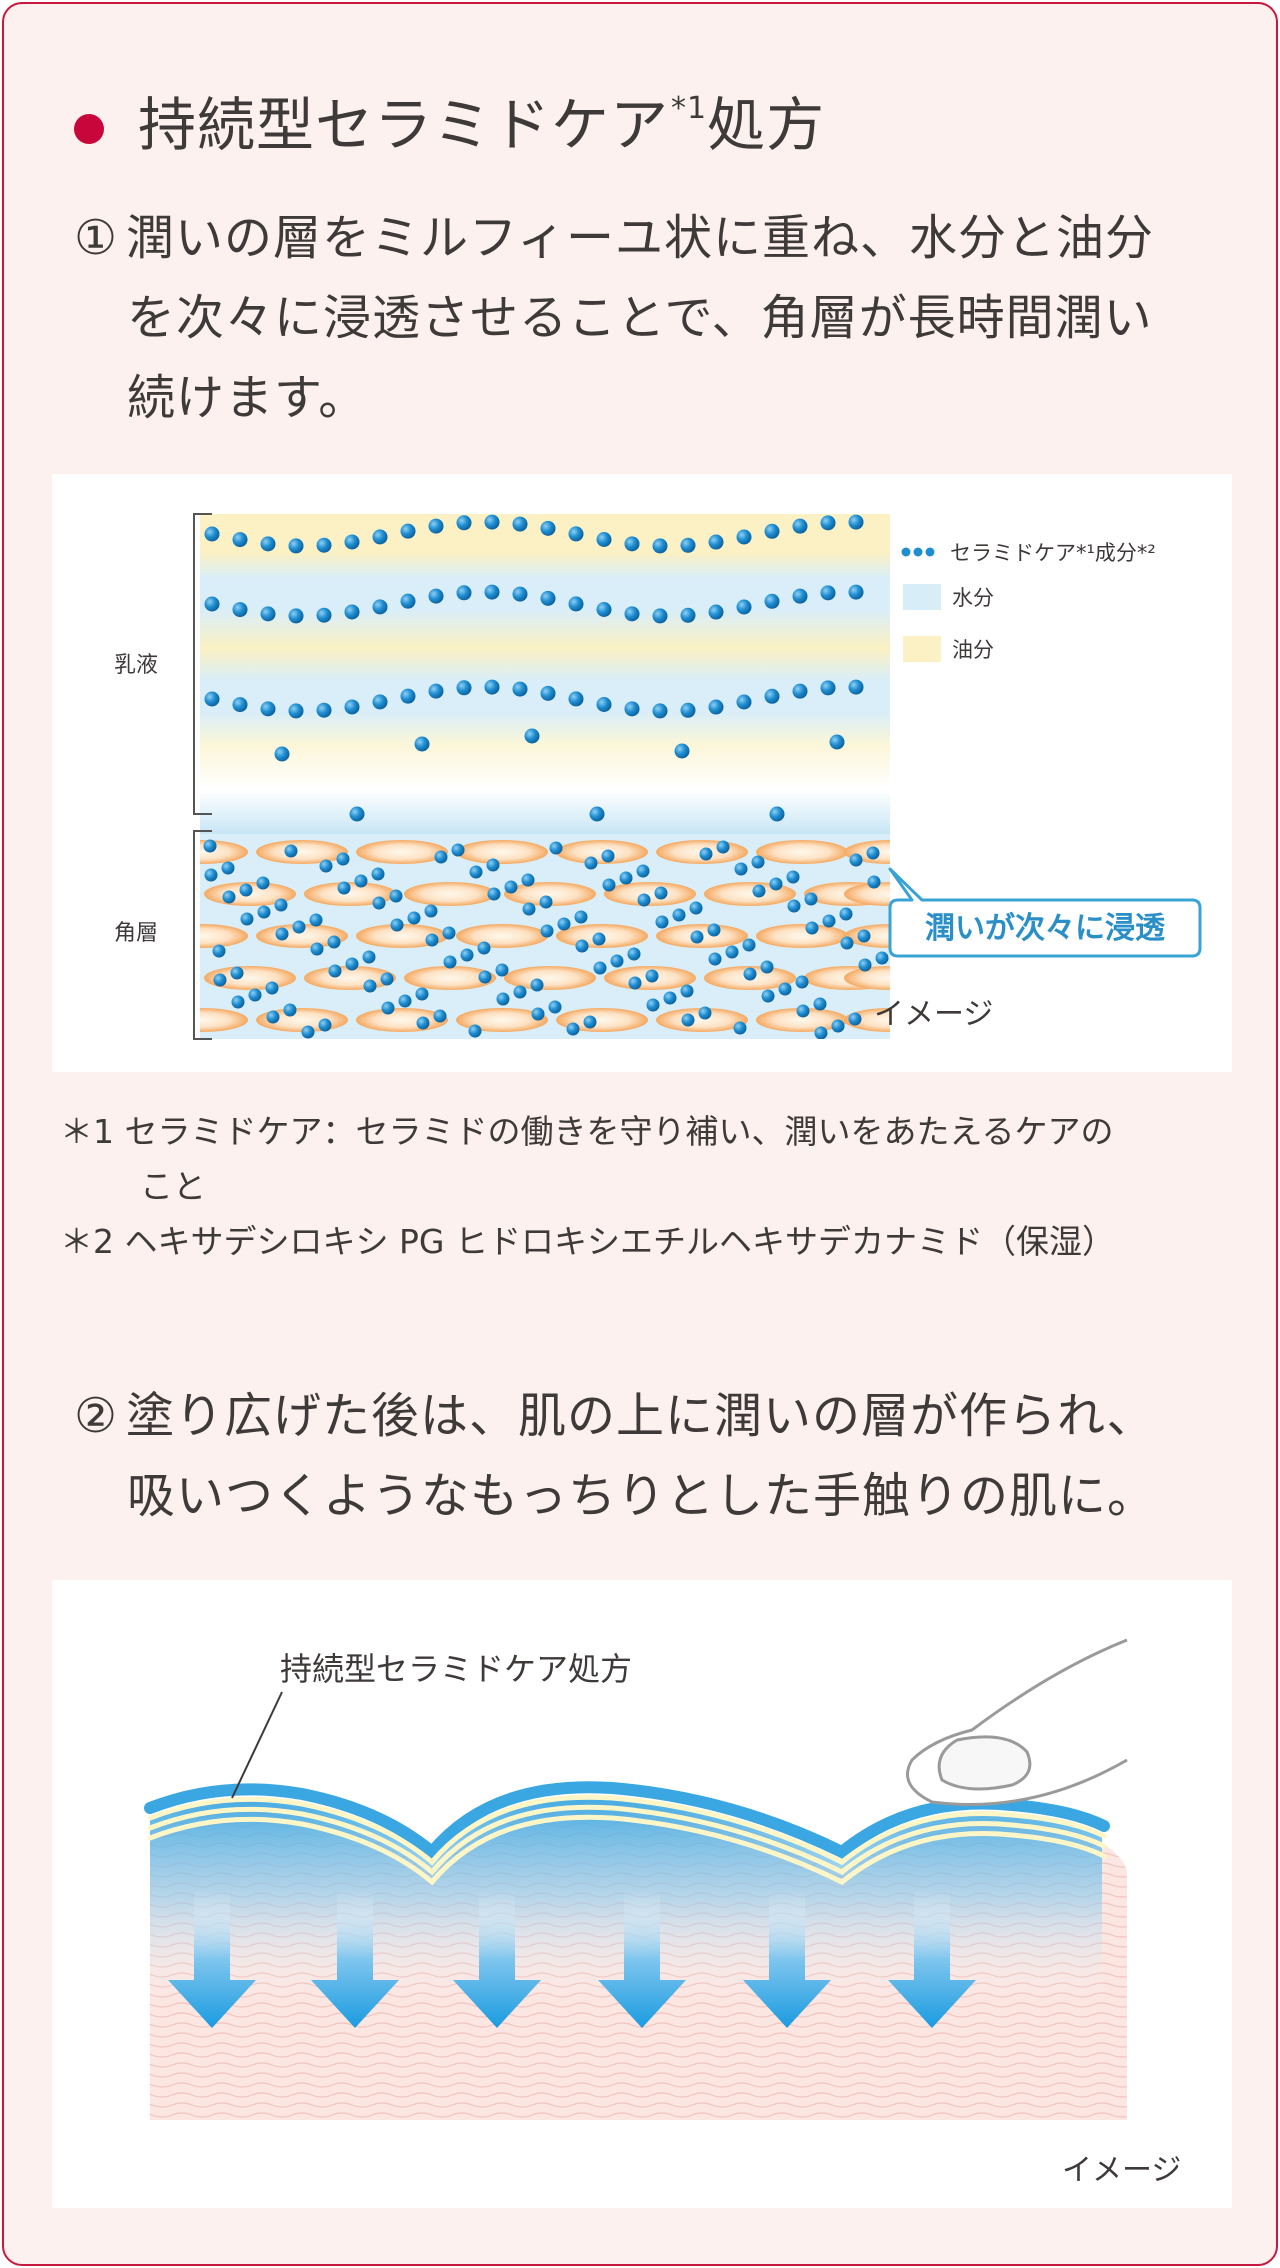  Describe the element at coordinates (933, 1014) in the screenshot. I see `diagram-1-caption: イメージ` at that location.